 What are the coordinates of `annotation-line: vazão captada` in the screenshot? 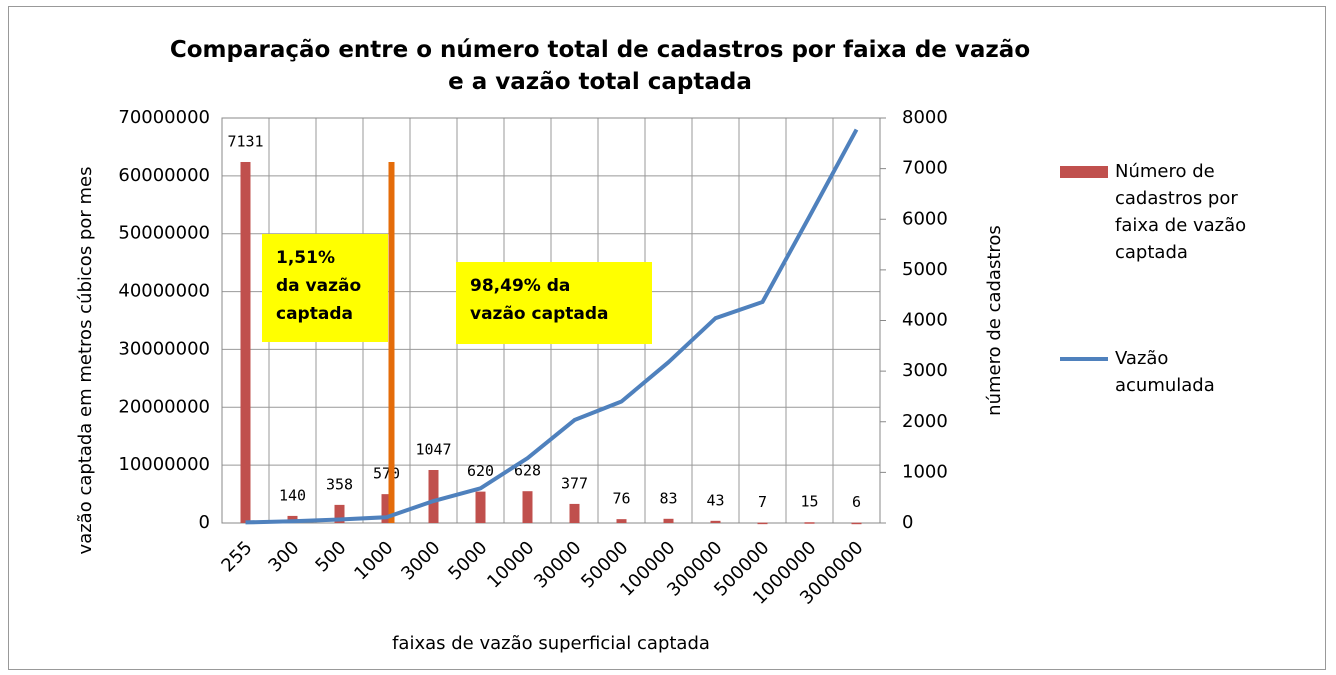 It's located at (539, 314).